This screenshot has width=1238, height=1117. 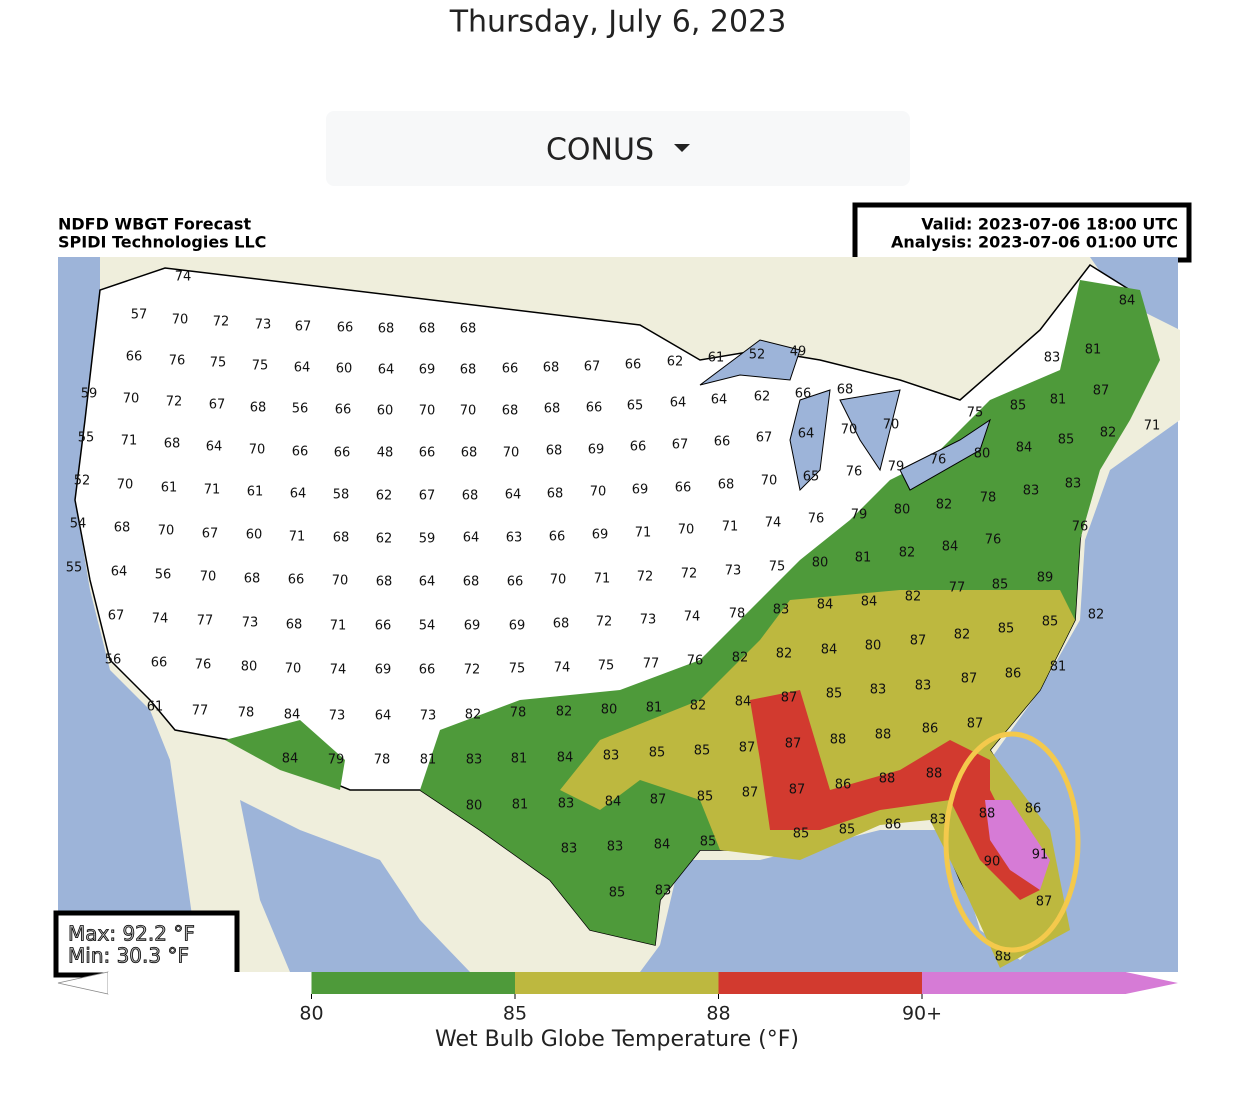 What do you see at coordinates (336, 760) in the screenshot?
I see `wbgt-label: 79` at bounding box center [336, 760].